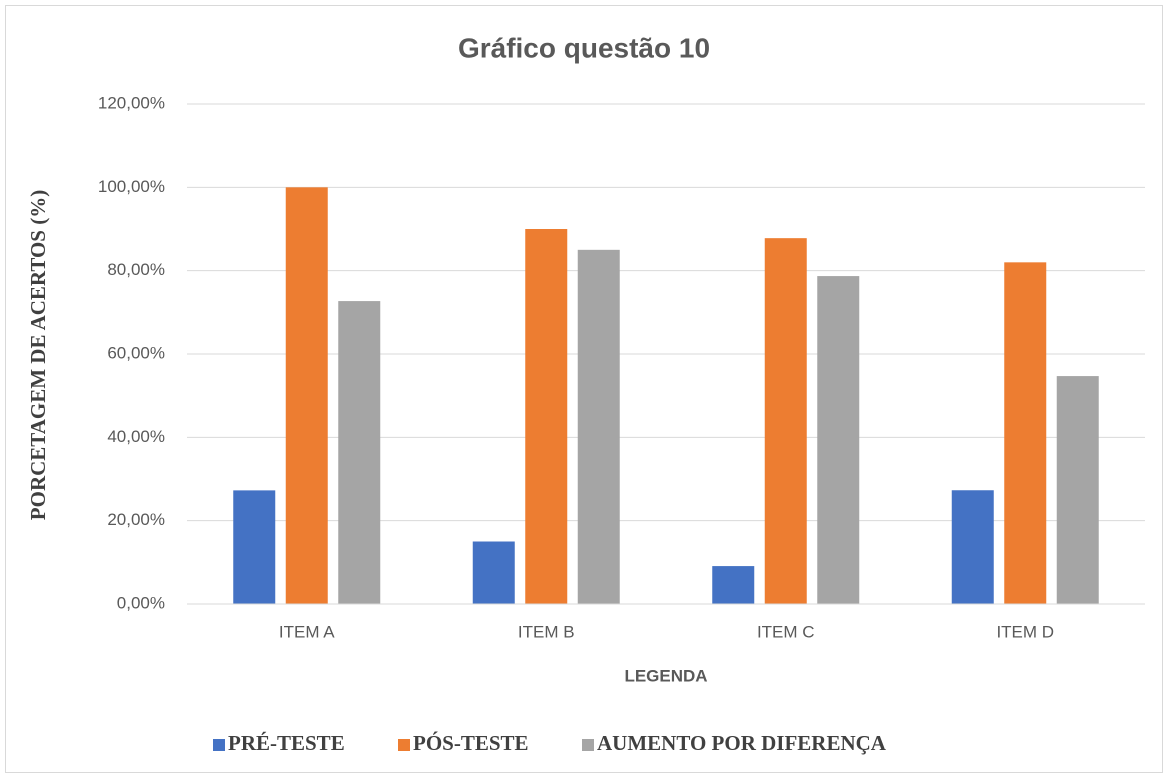 The height and width of the screenshot is (778, 1169). I want to click on x-tick-label: ITEM C, so click(786, 631).